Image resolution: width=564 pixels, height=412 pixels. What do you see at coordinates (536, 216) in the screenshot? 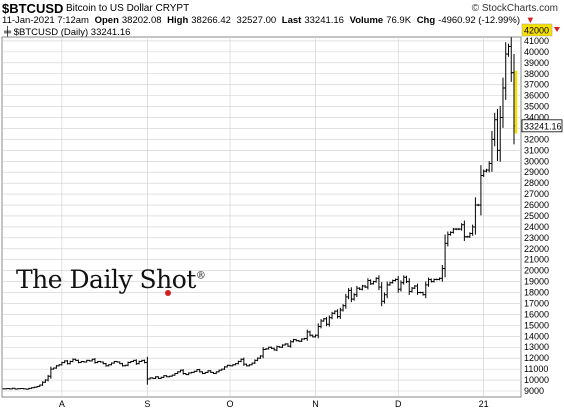
I see `y-tick-label: 25000` at bounding box center [536, 216].